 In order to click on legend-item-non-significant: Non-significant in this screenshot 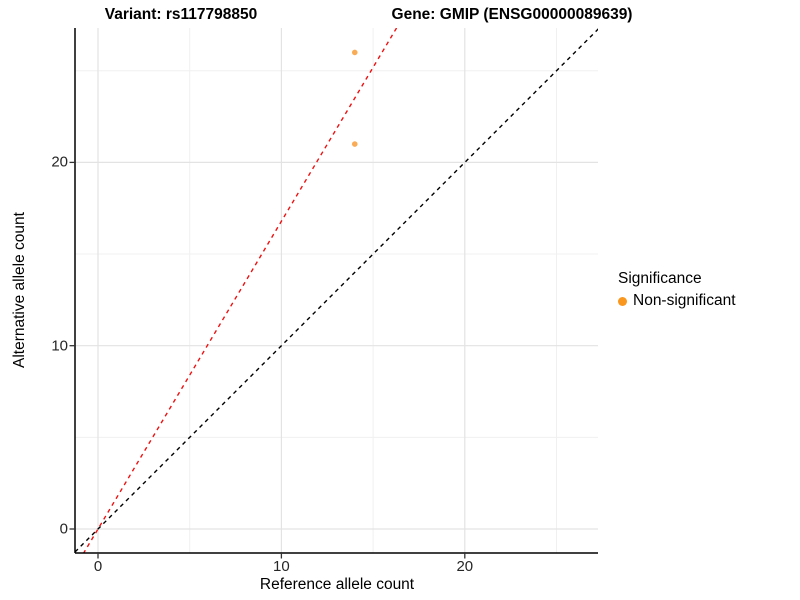, I will do `click(677, 301)`.